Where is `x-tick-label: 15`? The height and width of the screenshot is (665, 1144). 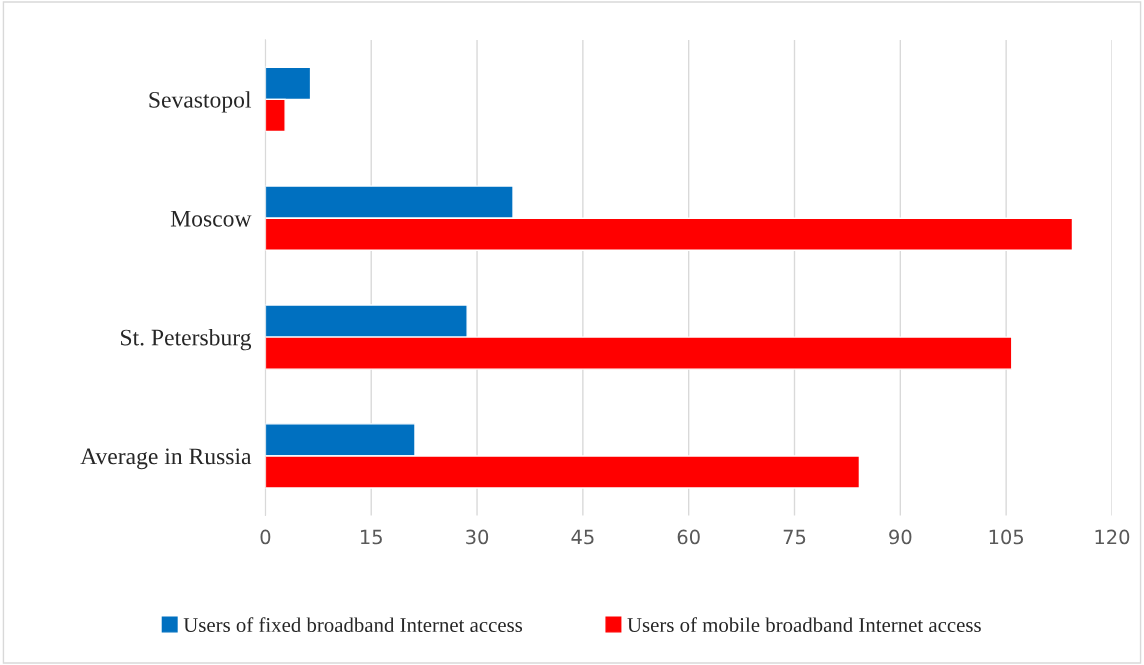
x-tick-label: 15 is located at coordinates (371, 537).